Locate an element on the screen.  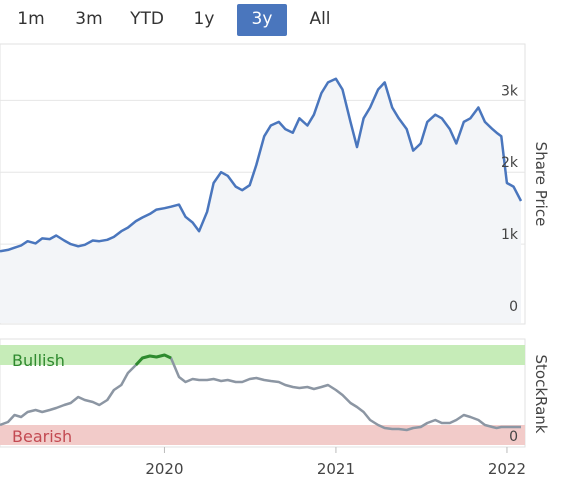
bearish-label: Bearish is located at coordinates (42, 436).